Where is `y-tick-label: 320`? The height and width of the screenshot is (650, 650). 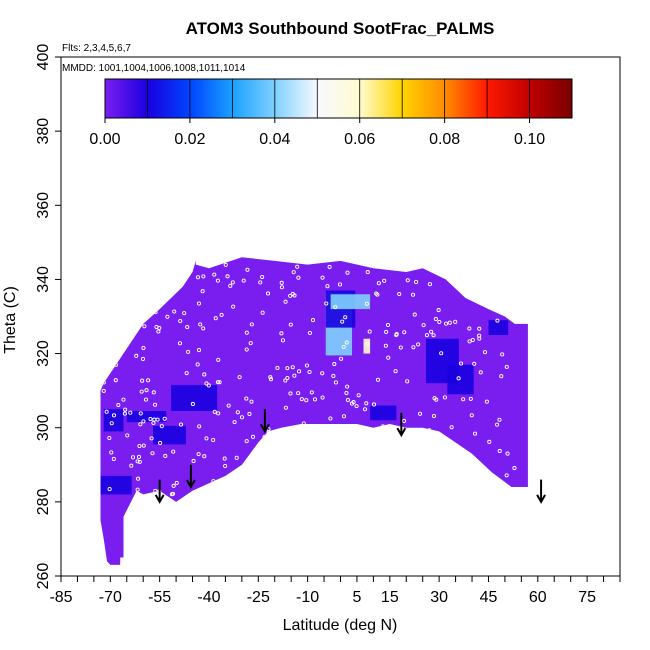
y-tick-label: 320 is located at coordinates (43, 353).